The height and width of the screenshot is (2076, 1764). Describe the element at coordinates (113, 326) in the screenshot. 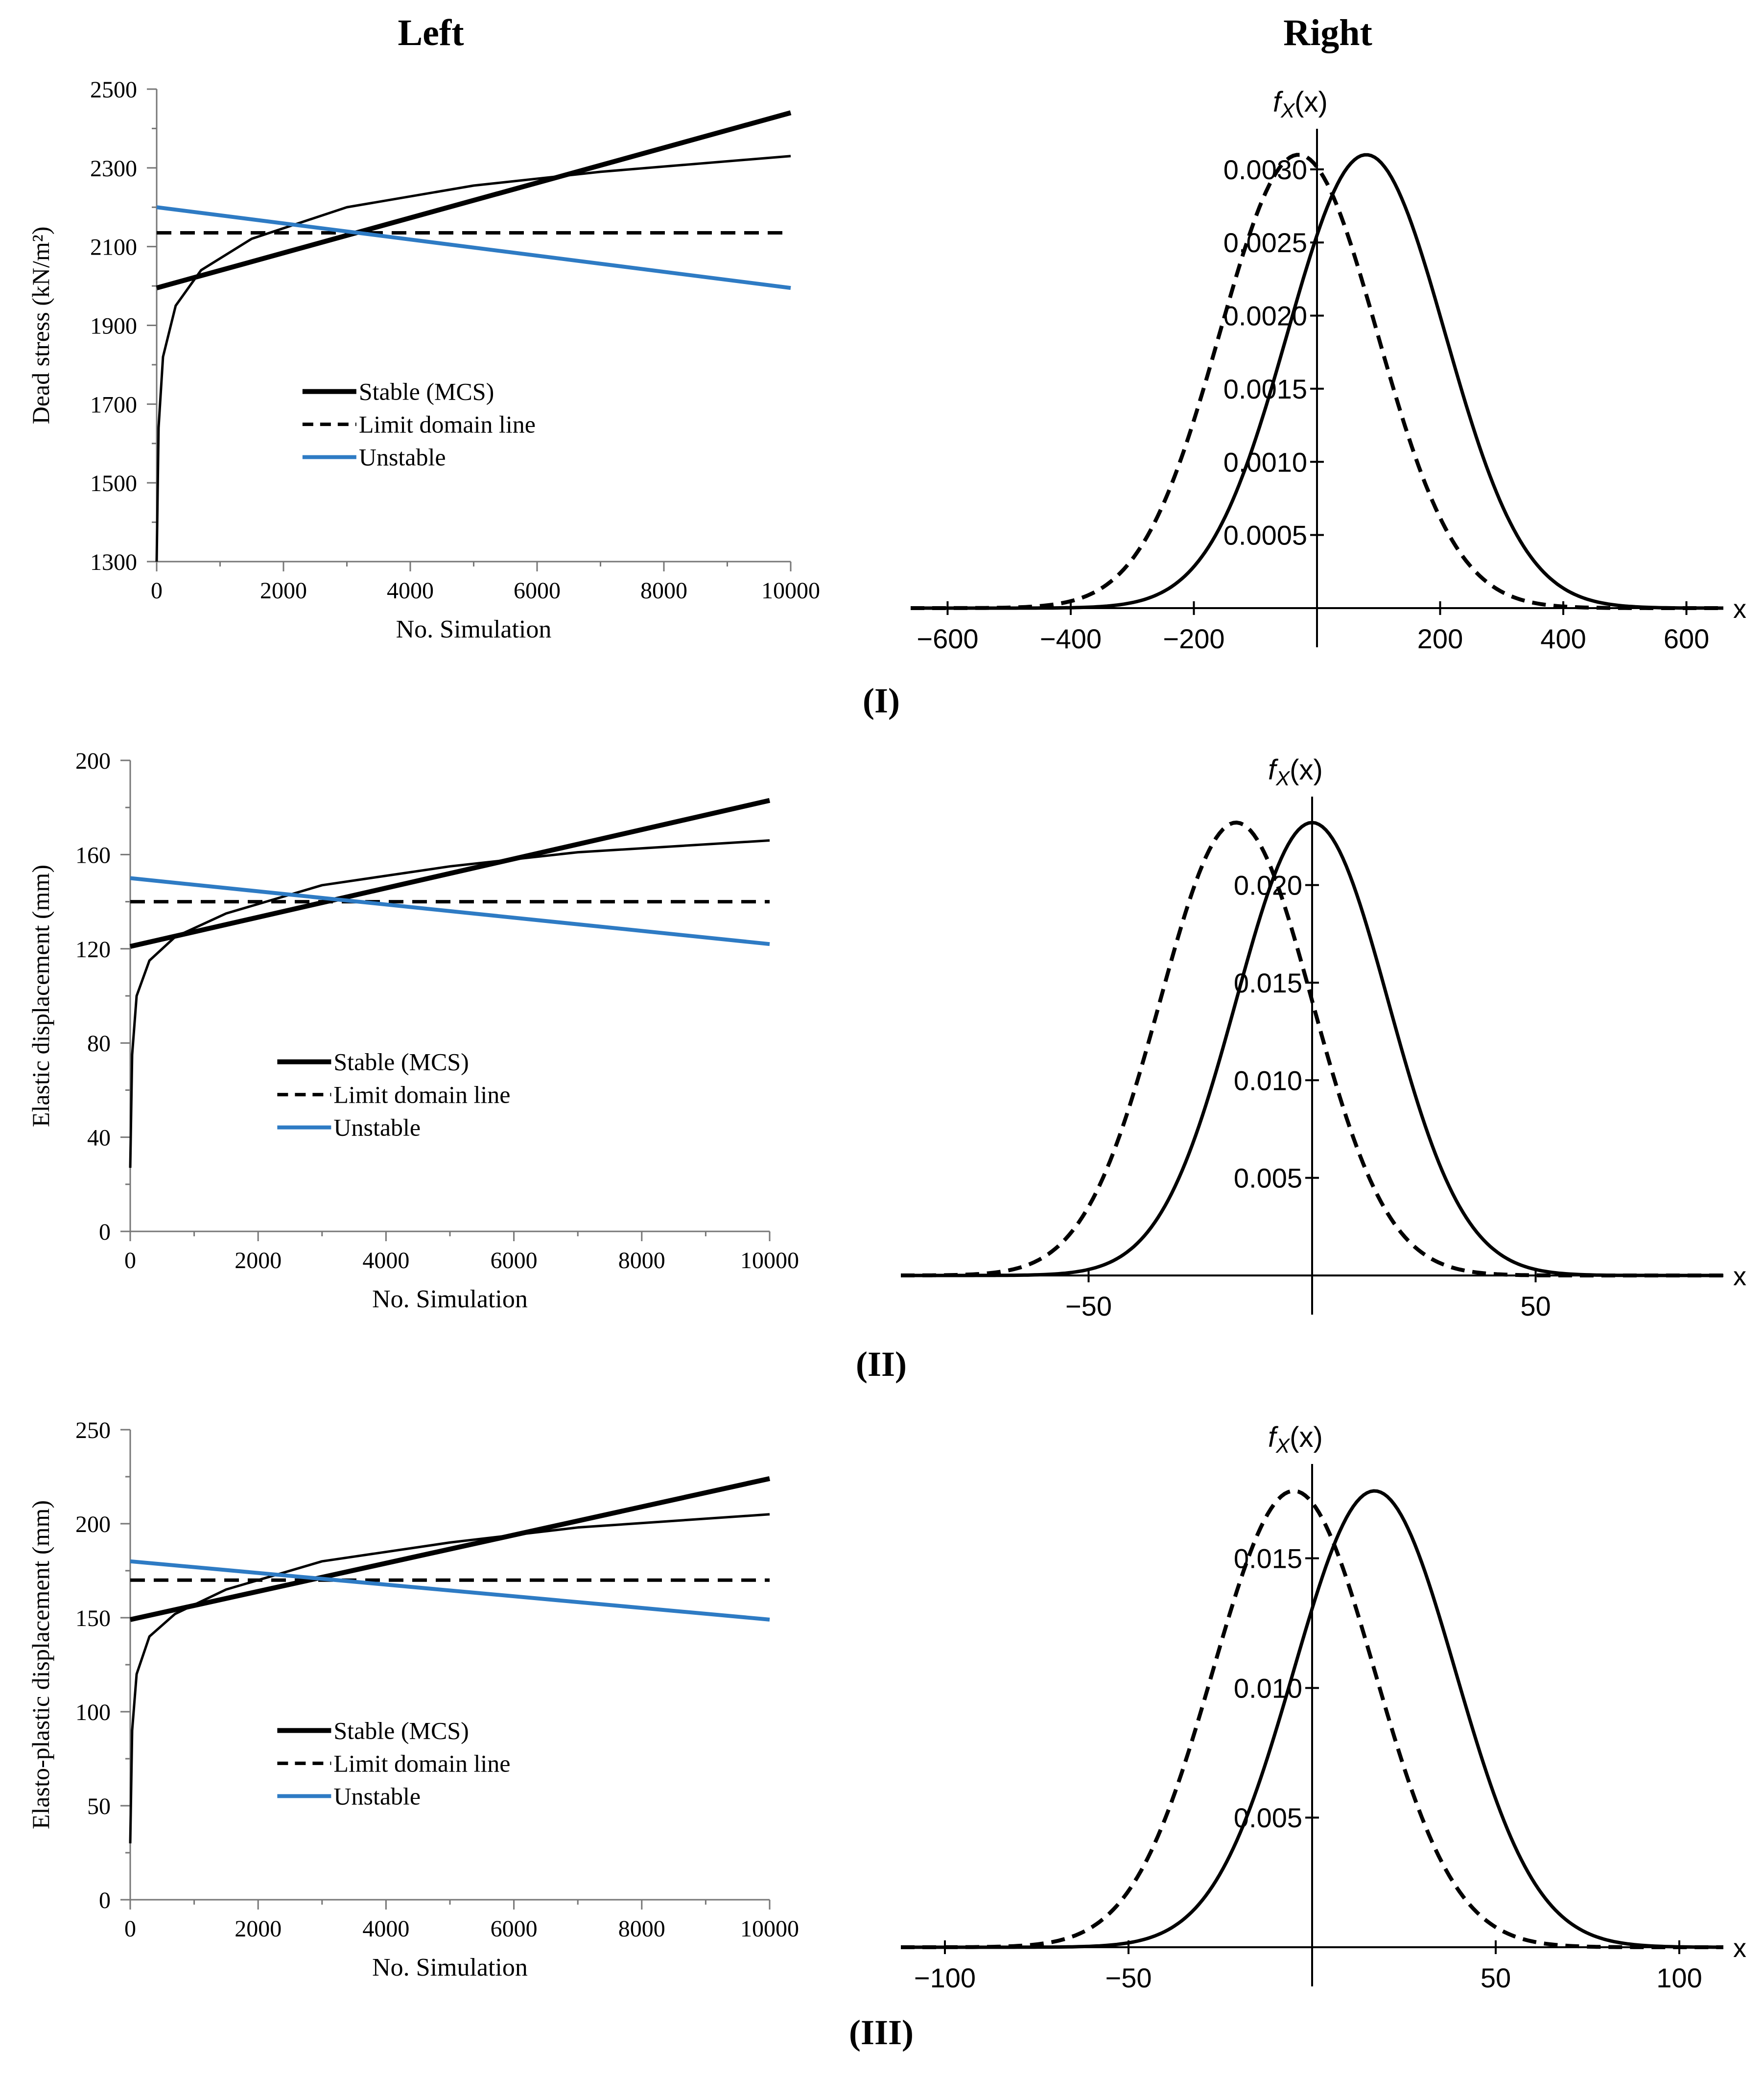

I see `y-tick-label: 1900` at that location.